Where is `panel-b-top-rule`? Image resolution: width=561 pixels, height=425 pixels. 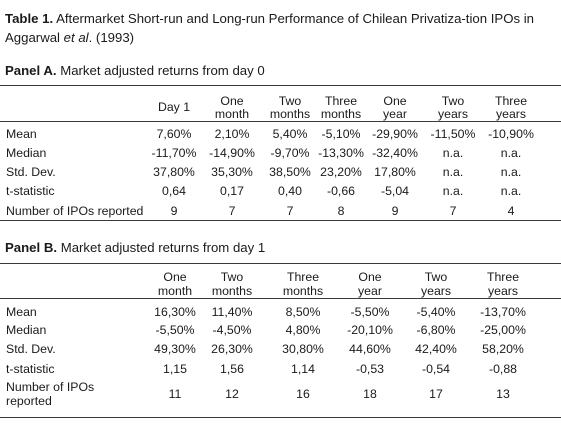
panel-b-top-rule is located at coordinates (280, 263).